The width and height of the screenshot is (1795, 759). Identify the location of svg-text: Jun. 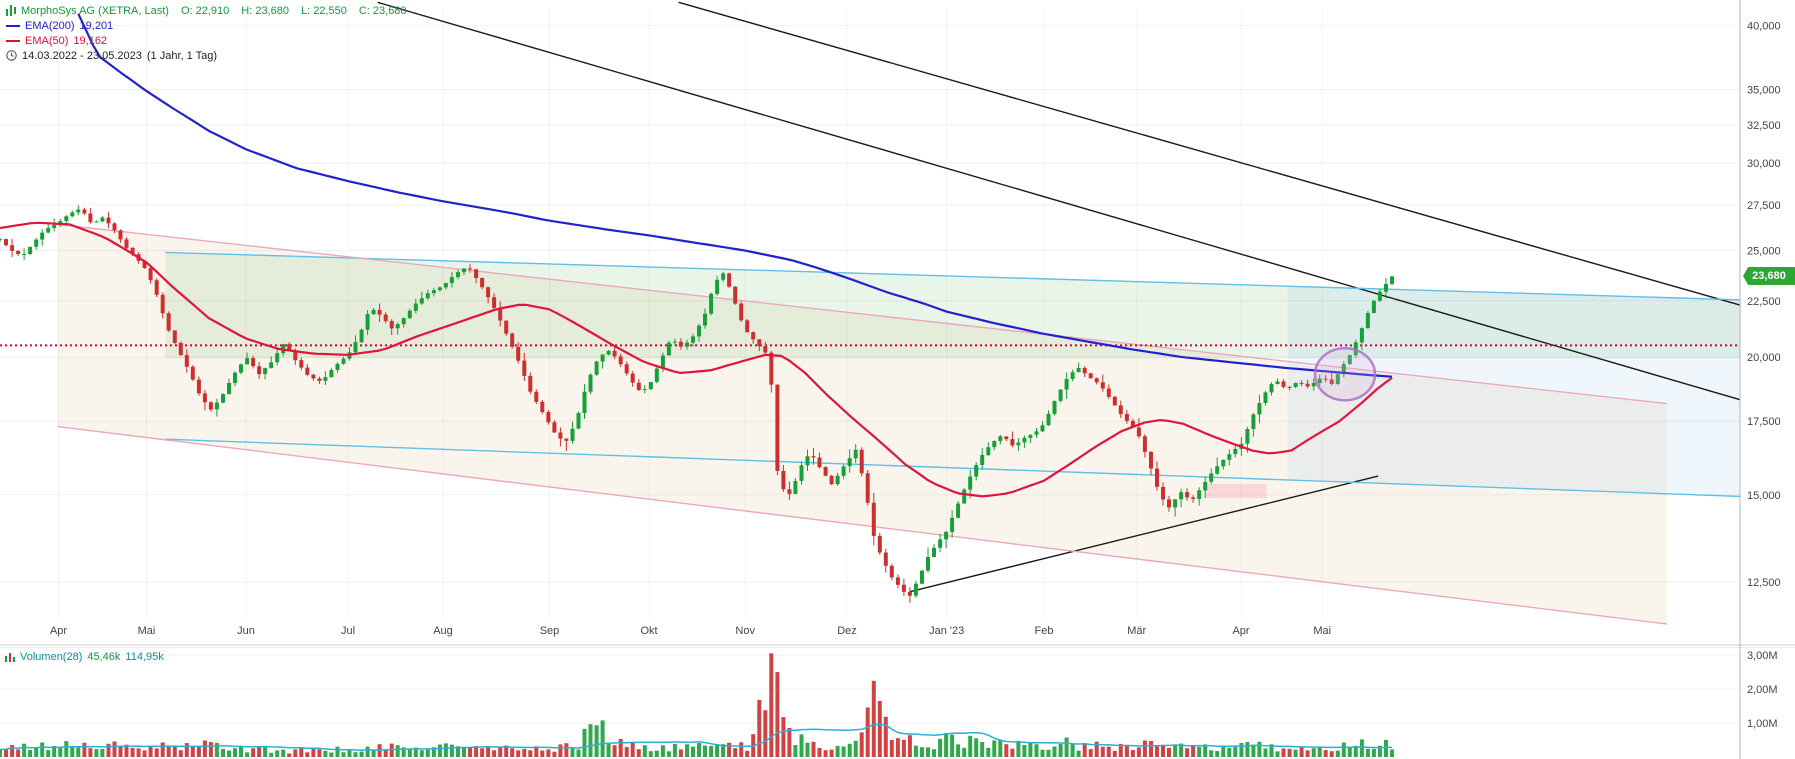
(246, 631).